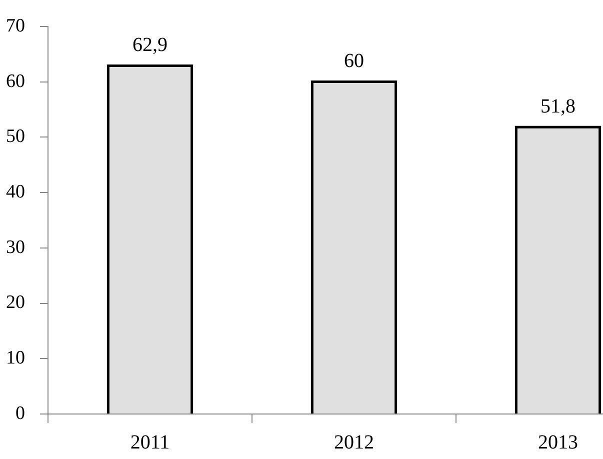 The width and height of the screenshot is (603, 459). I want to click on y-tick-label: 10, so click(15, 358).